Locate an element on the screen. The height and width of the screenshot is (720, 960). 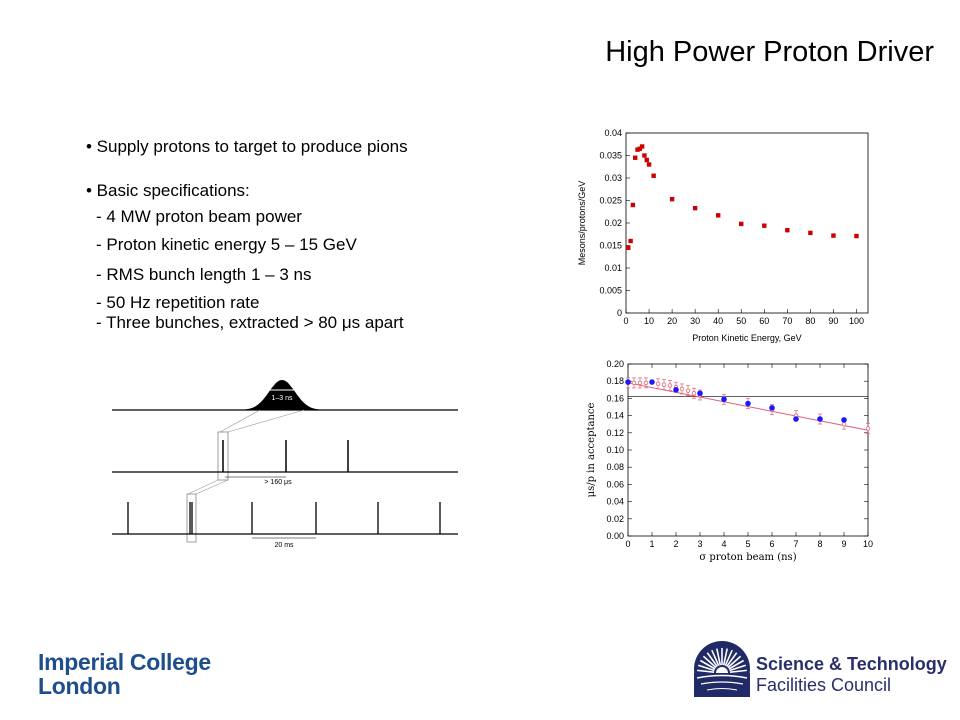
muon-y-tick-label: 0.00 is located at coordinates (615, 536).